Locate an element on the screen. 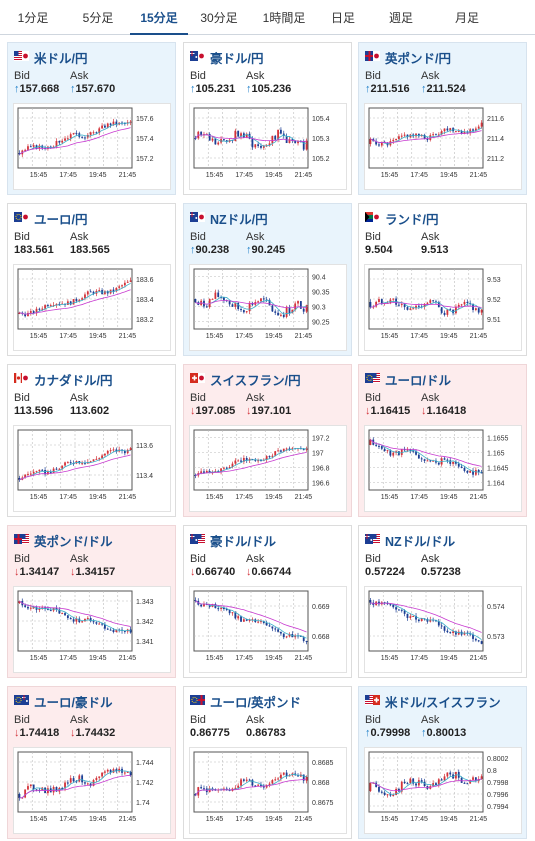 The height and width of the screenshot is (841, 535). tab-timeframe: 月足 is located at coordinates (466, 18).